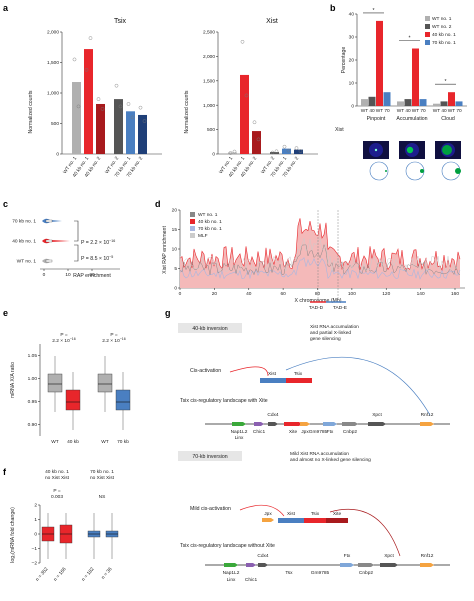  Describe the element at coordinates (60, 574) in the screenshot. I see `n-label: n = 166` at that location.